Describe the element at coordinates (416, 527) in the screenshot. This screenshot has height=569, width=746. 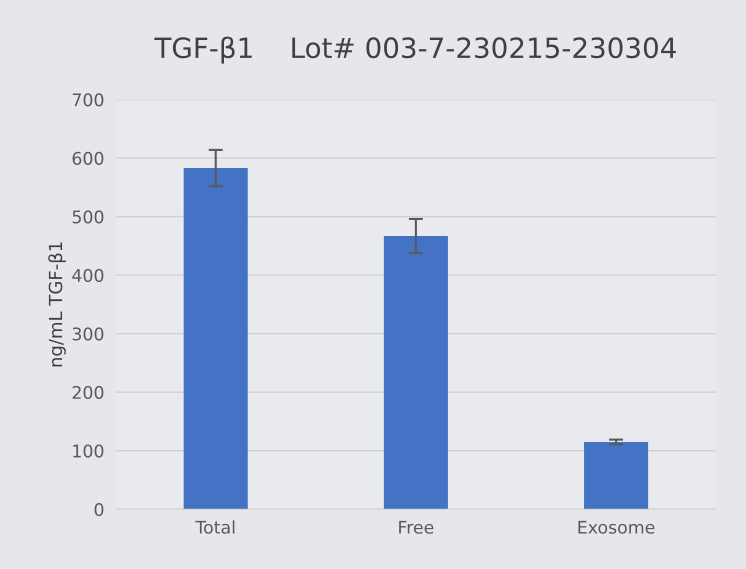
I see `x-tick-label: Free` at that location.